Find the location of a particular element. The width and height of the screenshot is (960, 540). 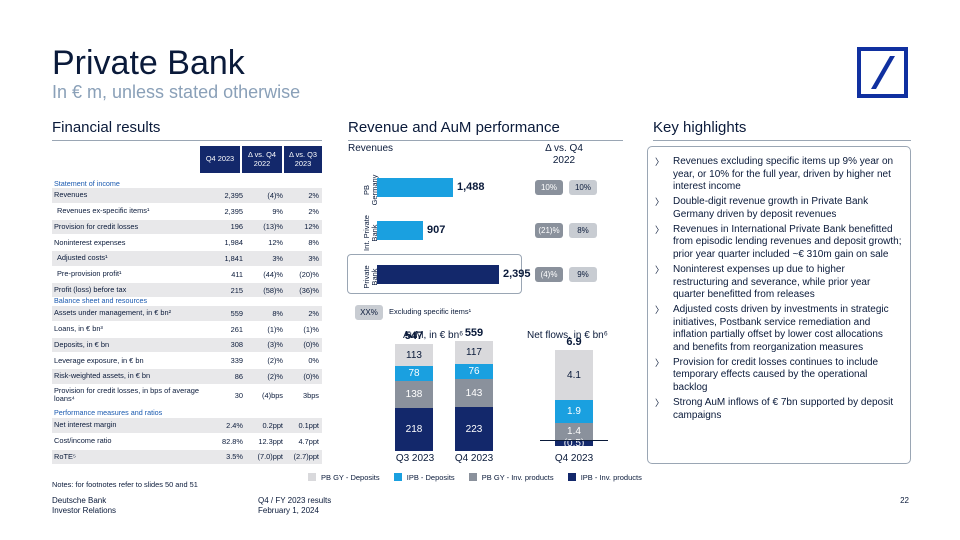

table-section-title: Performance measures and ratios is located at coordinates (108, 412).